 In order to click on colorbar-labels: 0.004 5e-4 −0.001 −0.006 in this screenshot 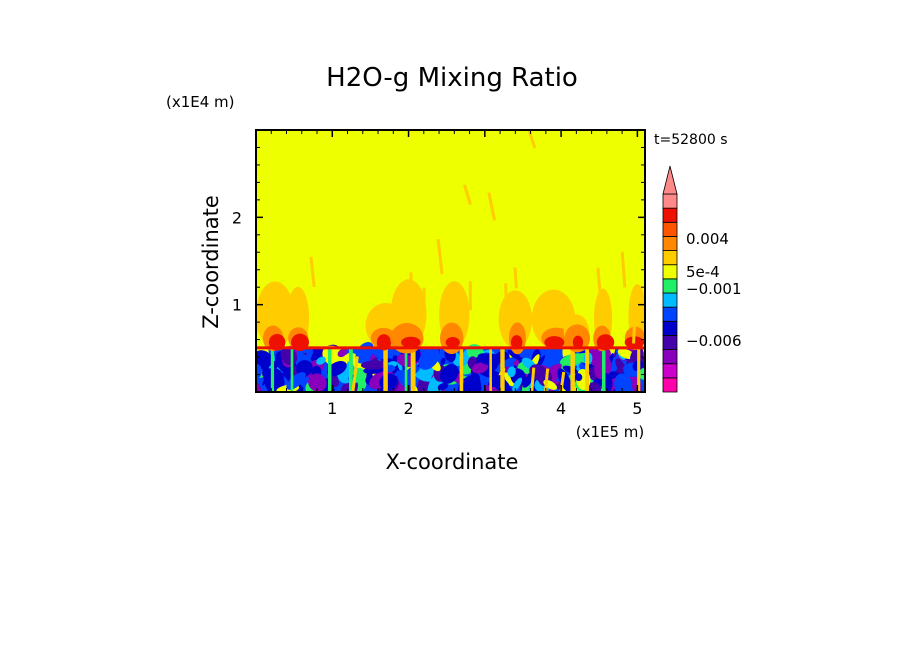, I will do `click(714, 290)`.